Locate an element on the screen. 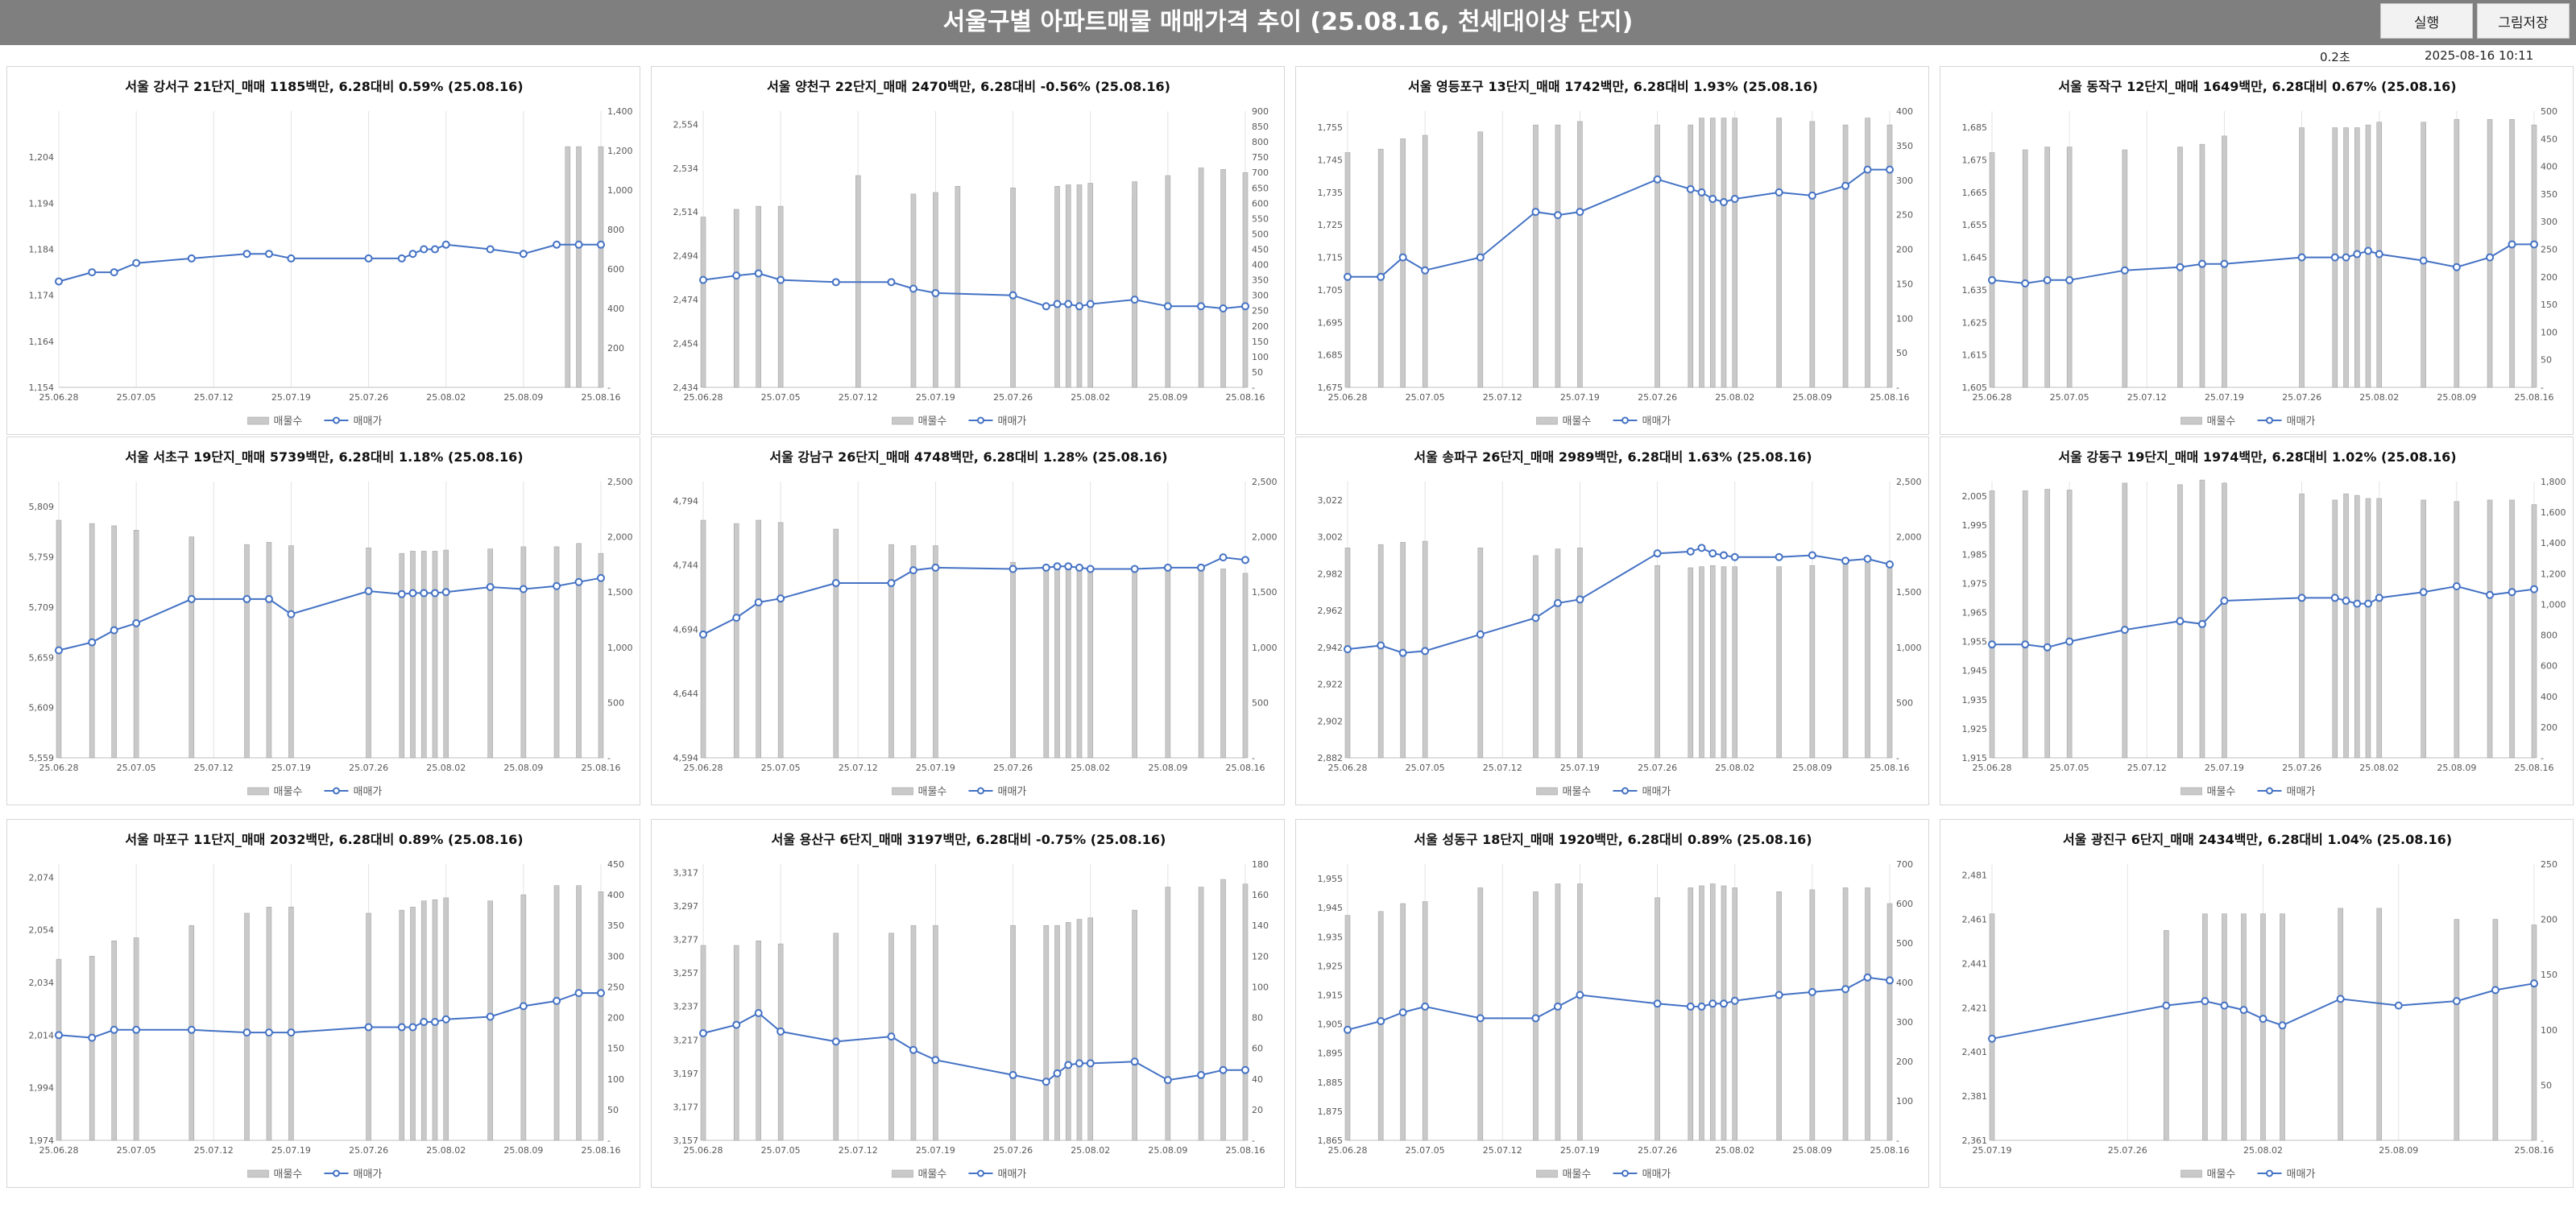  y-left-tick-label: 3,022 is located at coordinates (1331, 501).